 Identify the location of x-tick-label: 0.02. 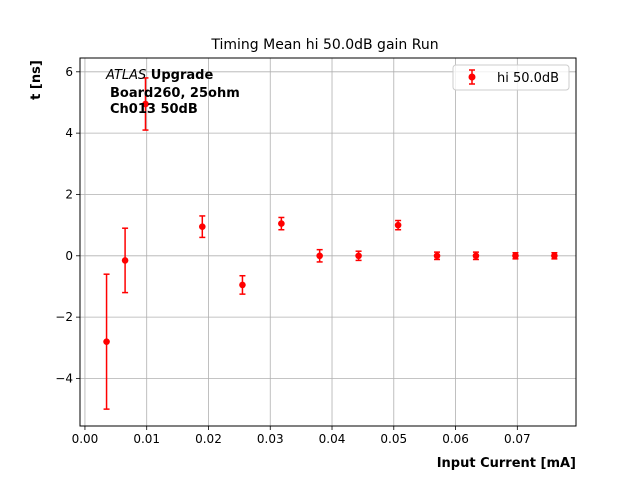
(208, 439).